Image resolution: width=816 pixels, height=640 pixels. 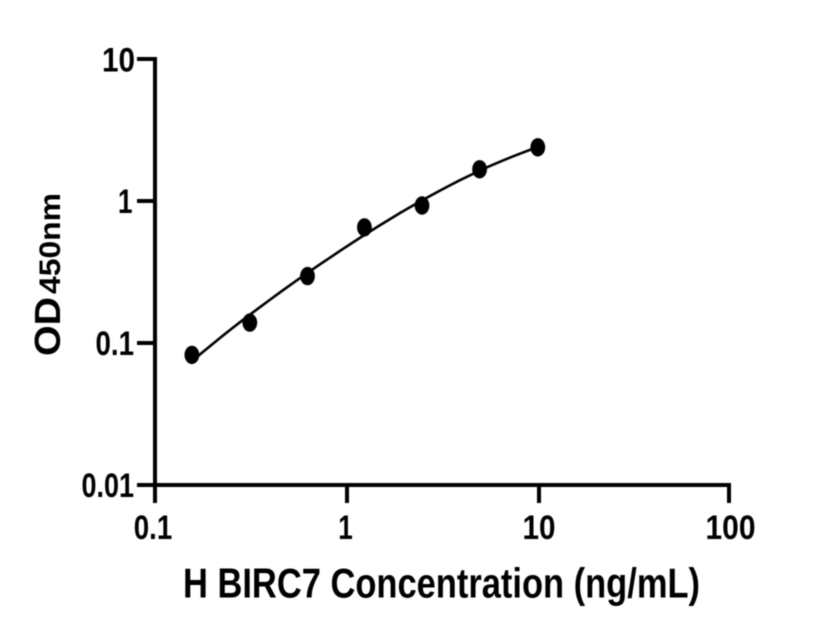 I want to click on svg-text: OD, so click(x=47, y=326).